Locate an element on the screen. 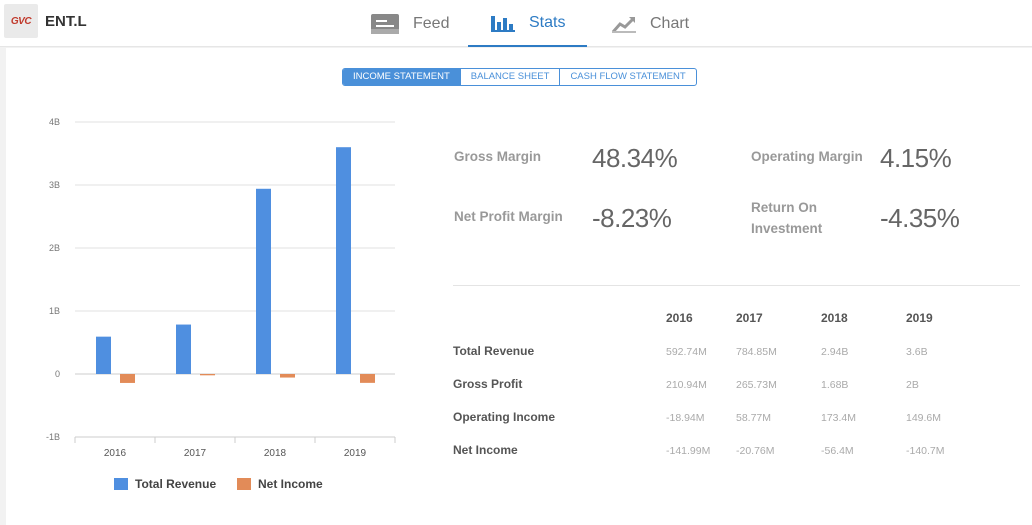  tab-balance-sheet: BALANCE SHEET is located at coordinates (509, 77).